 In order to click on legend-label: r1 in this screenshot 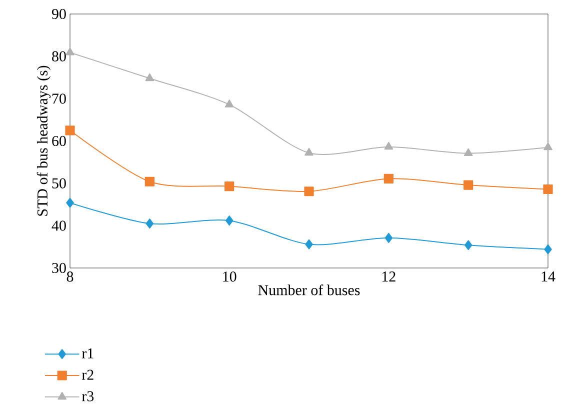, I will do `click(88, 353)`.